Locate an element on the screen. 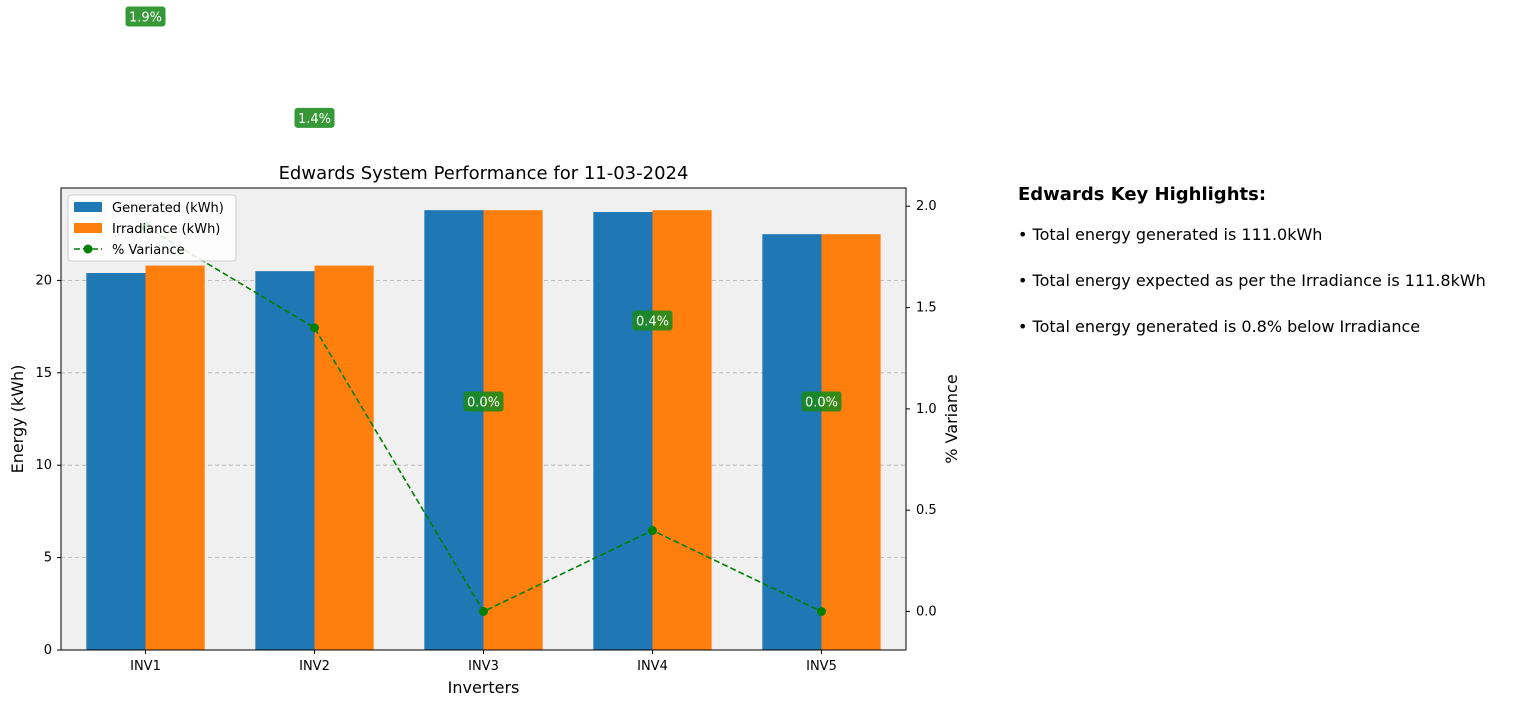  x-tick-label: INV1 is located at coordinates (145, 666).